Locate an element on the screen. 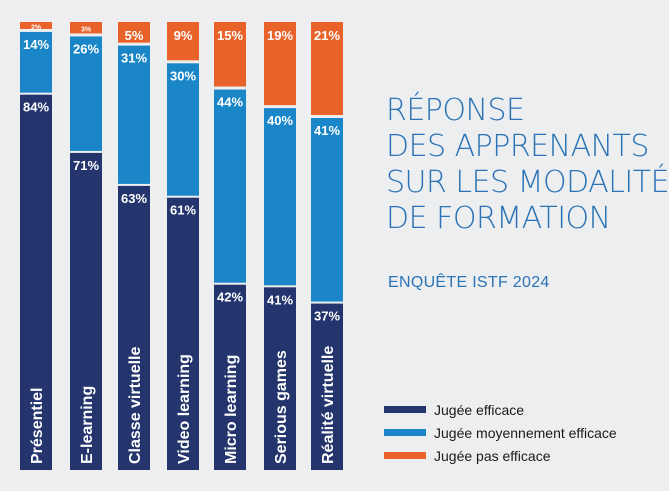 Image resolution: width=669 pixels, height=491 pixels. category-label: Micro learning is located at coordinates (231, 409).